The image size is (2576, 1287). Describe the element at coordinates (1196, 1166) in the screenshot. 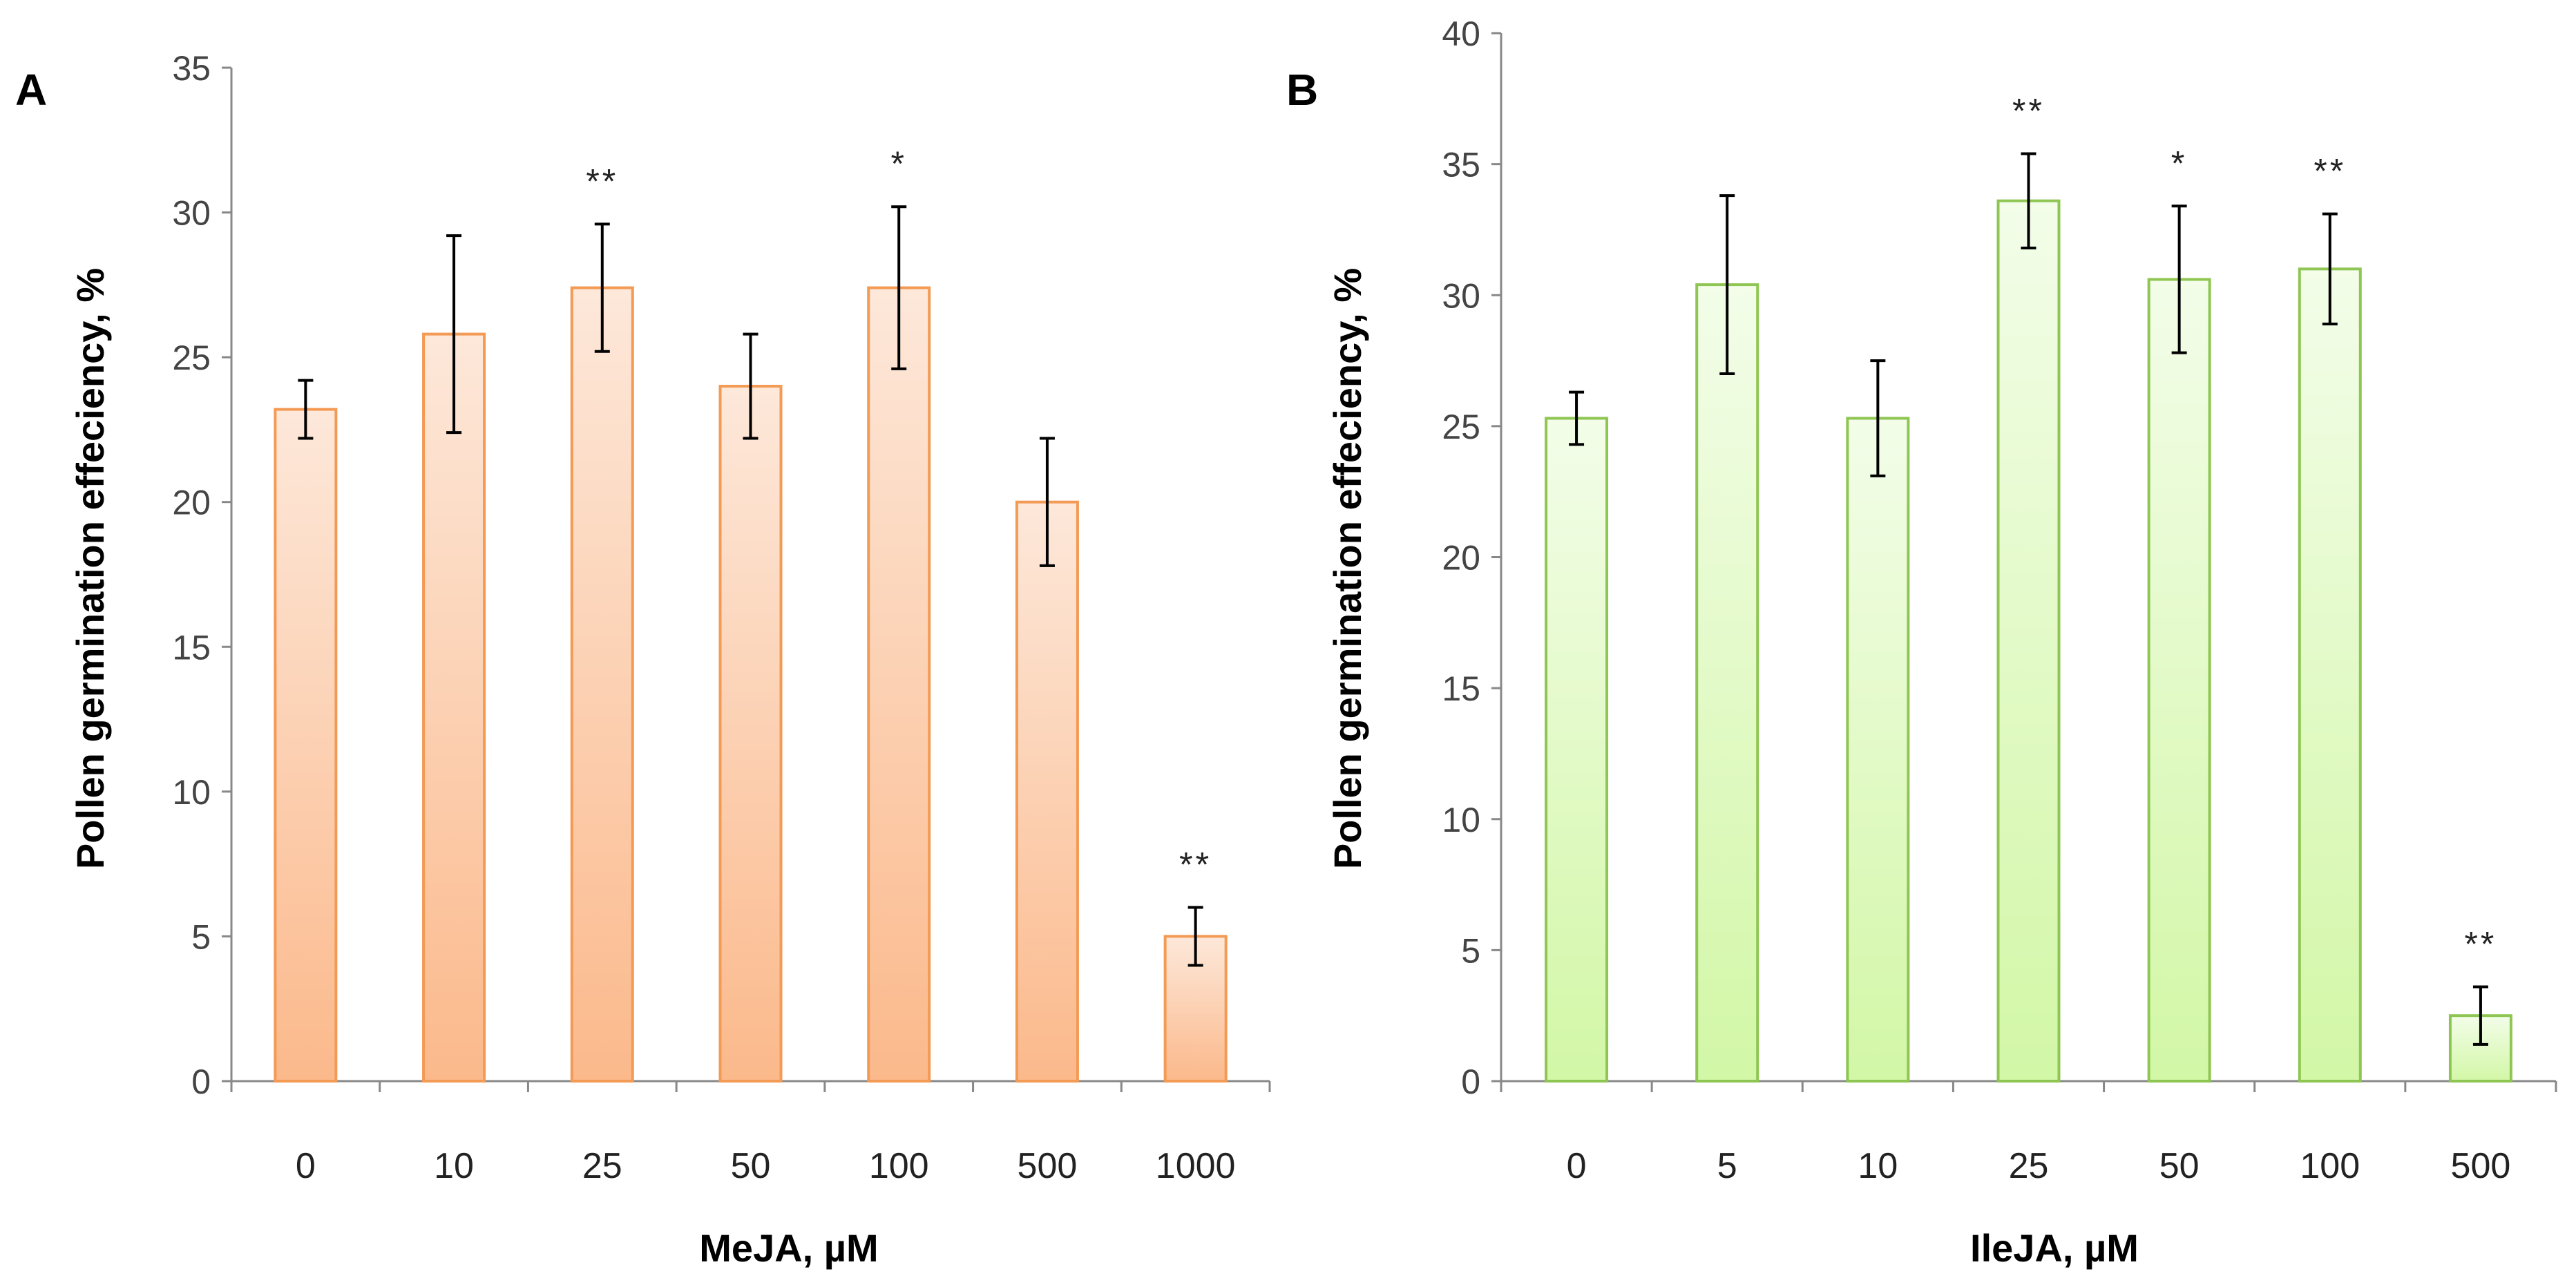

I see `x-tick-label: 1000` at that location.